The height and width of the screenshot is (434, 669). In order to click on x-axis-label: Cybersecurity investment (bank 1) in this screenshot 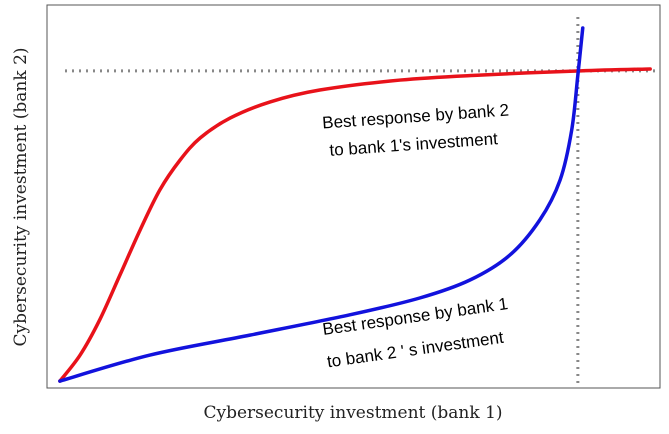, I will do `click(352, 413)`.